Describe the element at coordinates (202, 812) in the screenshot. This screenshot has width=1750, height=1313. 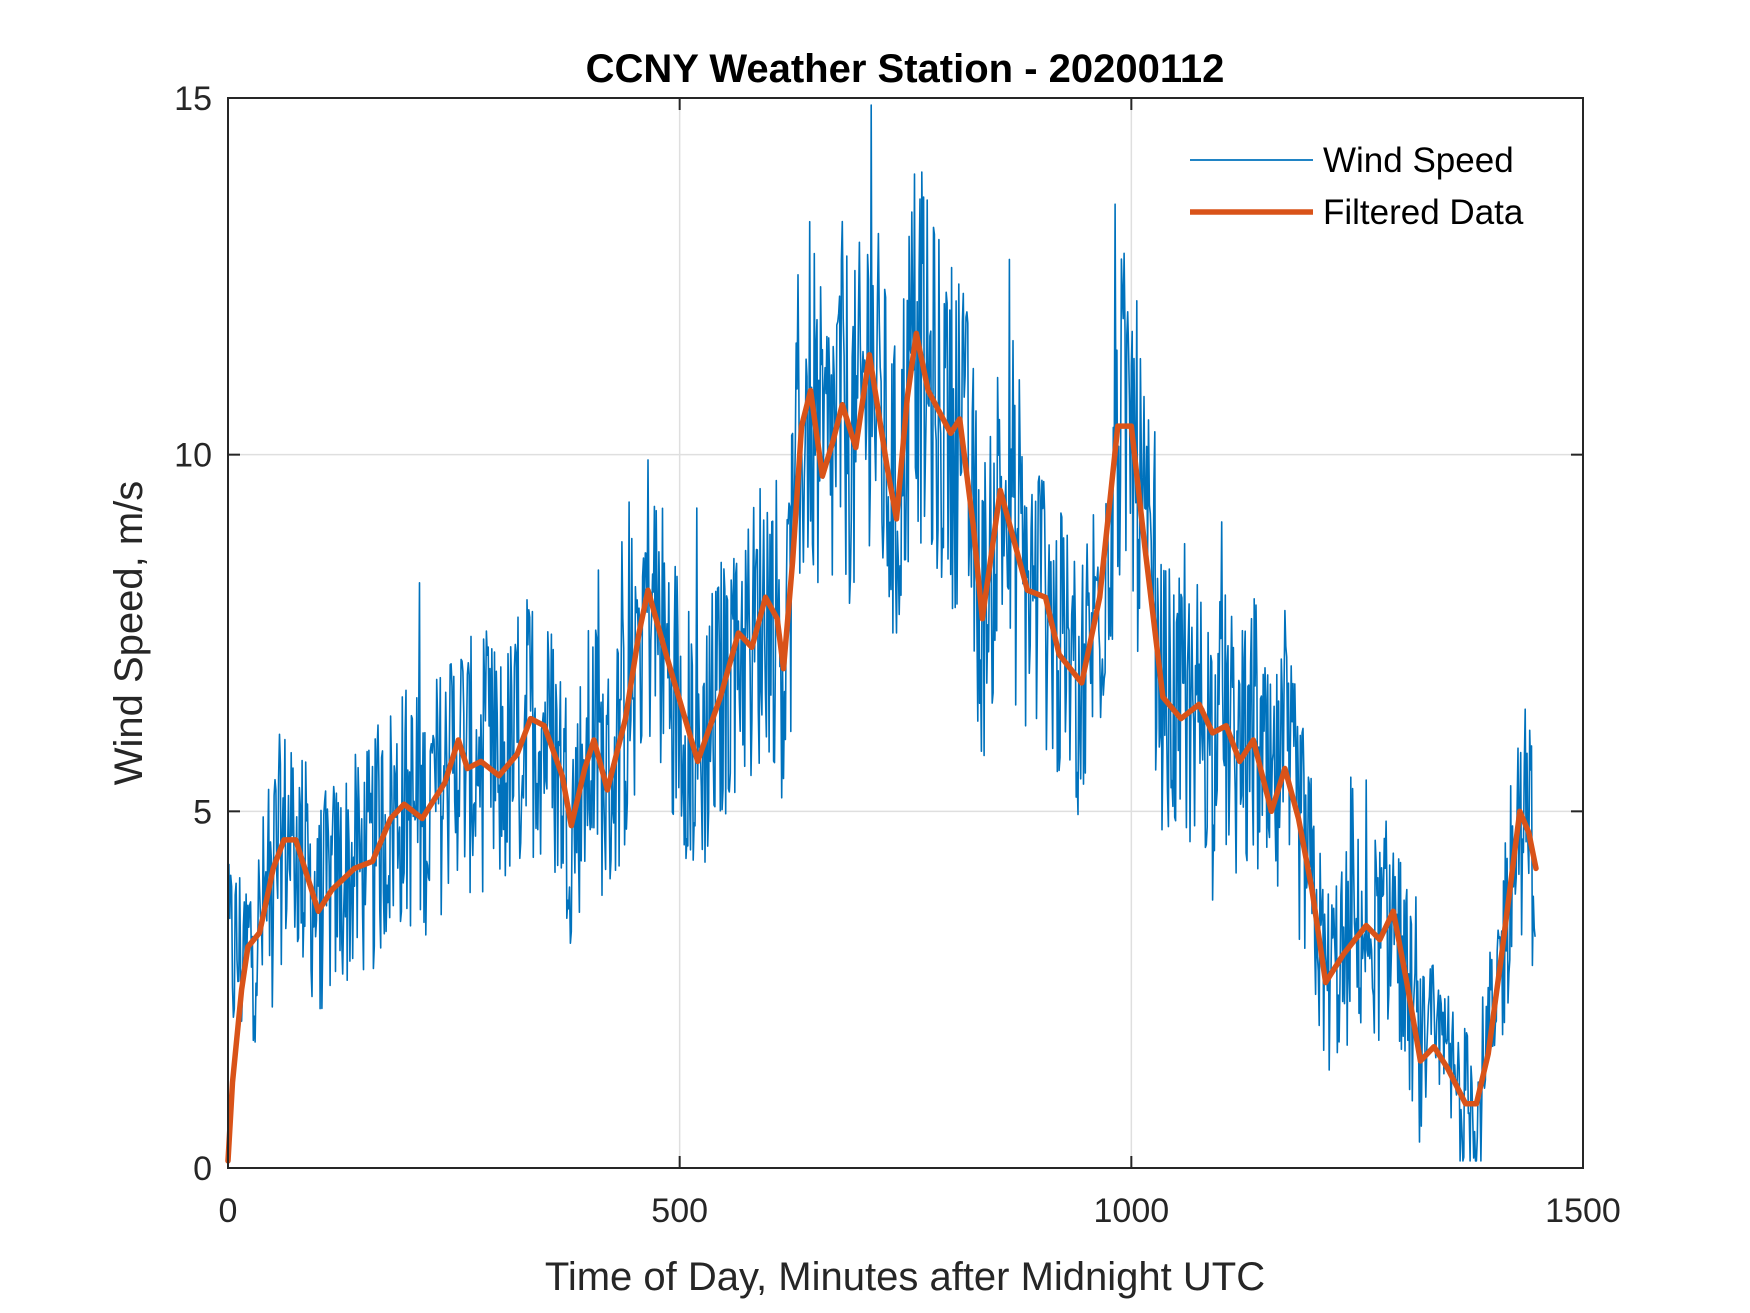
I see `y-tick-label: 5` at that location.